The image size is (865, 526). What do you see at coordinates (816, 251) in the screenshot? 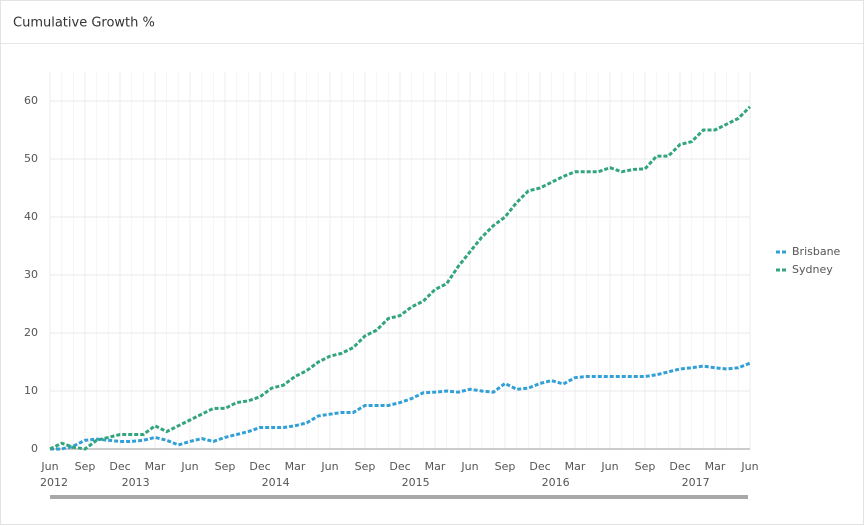
I see `legend-label: Brisbane` at bounding box center [816, 251].